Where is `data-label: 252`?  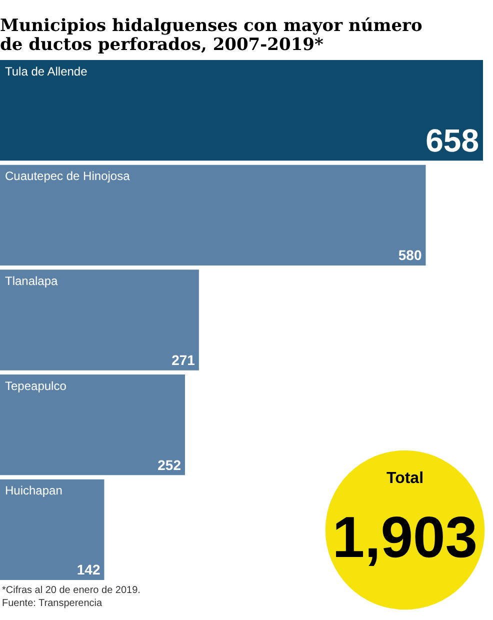 data-label: 252 is located at coordinates (170, 464).